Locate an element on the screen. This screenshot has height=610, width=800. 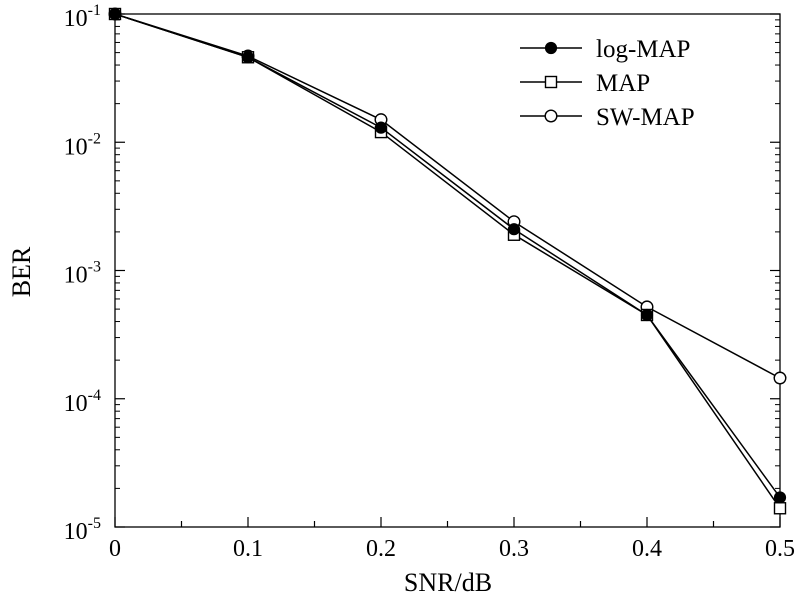
y-tick-label: 10⁻⁴ is located at coordinates (82, 402).